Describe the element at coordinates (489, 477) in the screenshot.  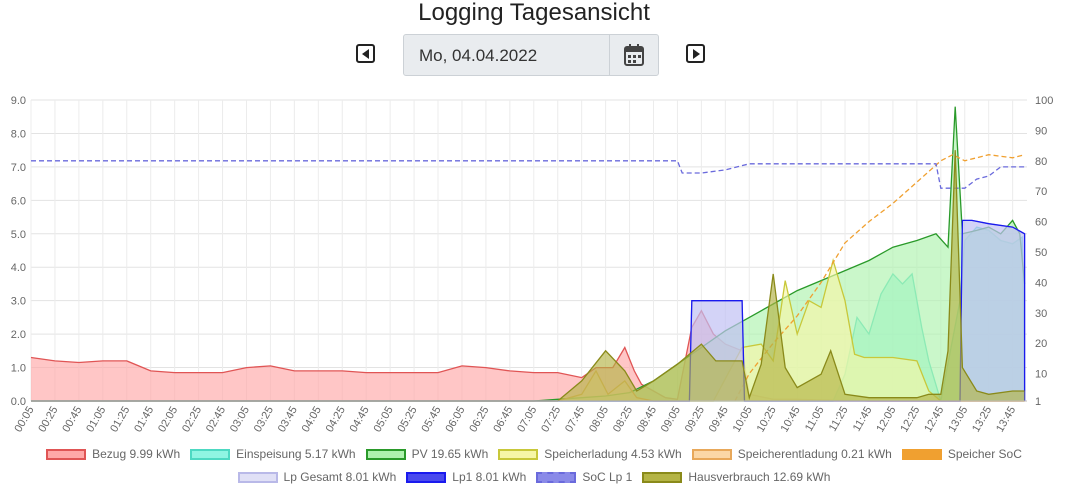
I see `legend-label: Lp1 8.01 kWh` at that location.